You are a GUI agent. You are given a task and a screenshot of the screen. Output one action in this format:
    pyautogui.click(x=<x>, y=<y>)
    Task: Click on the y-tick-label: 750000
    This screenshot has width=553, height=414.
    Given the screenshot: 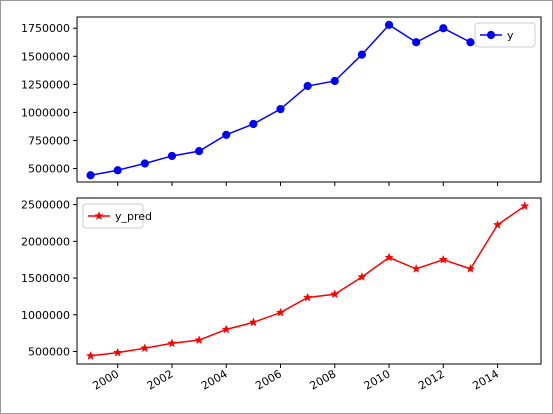 What is the action you would take?
    pyautogui.click(x=49, y=140)
    